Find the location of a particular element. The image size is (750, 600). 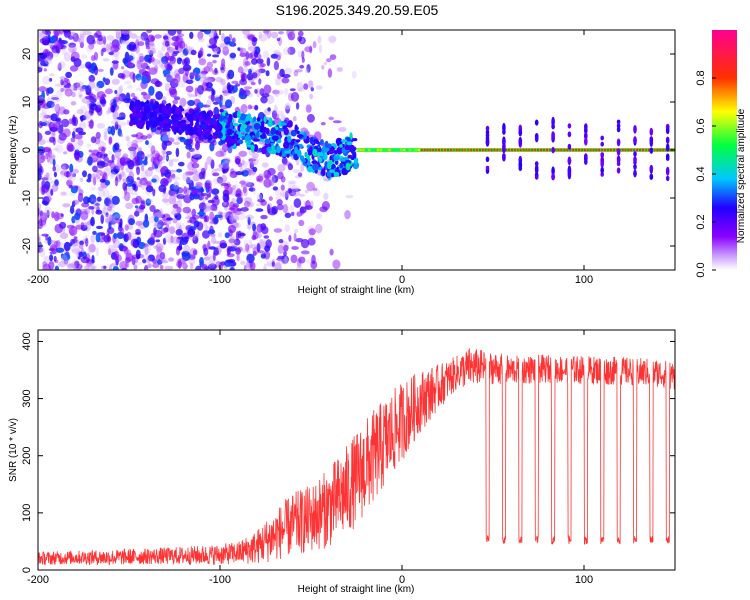

x-tick-label: -100 is located at coordinates (220, 580).